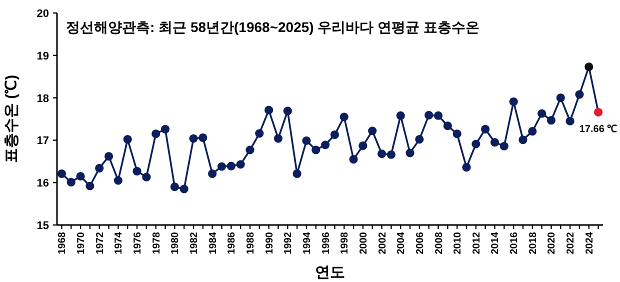 The height and width of the screenshot is (282, 620). I want to click on y-tick-label: 15, so click(42, 226).